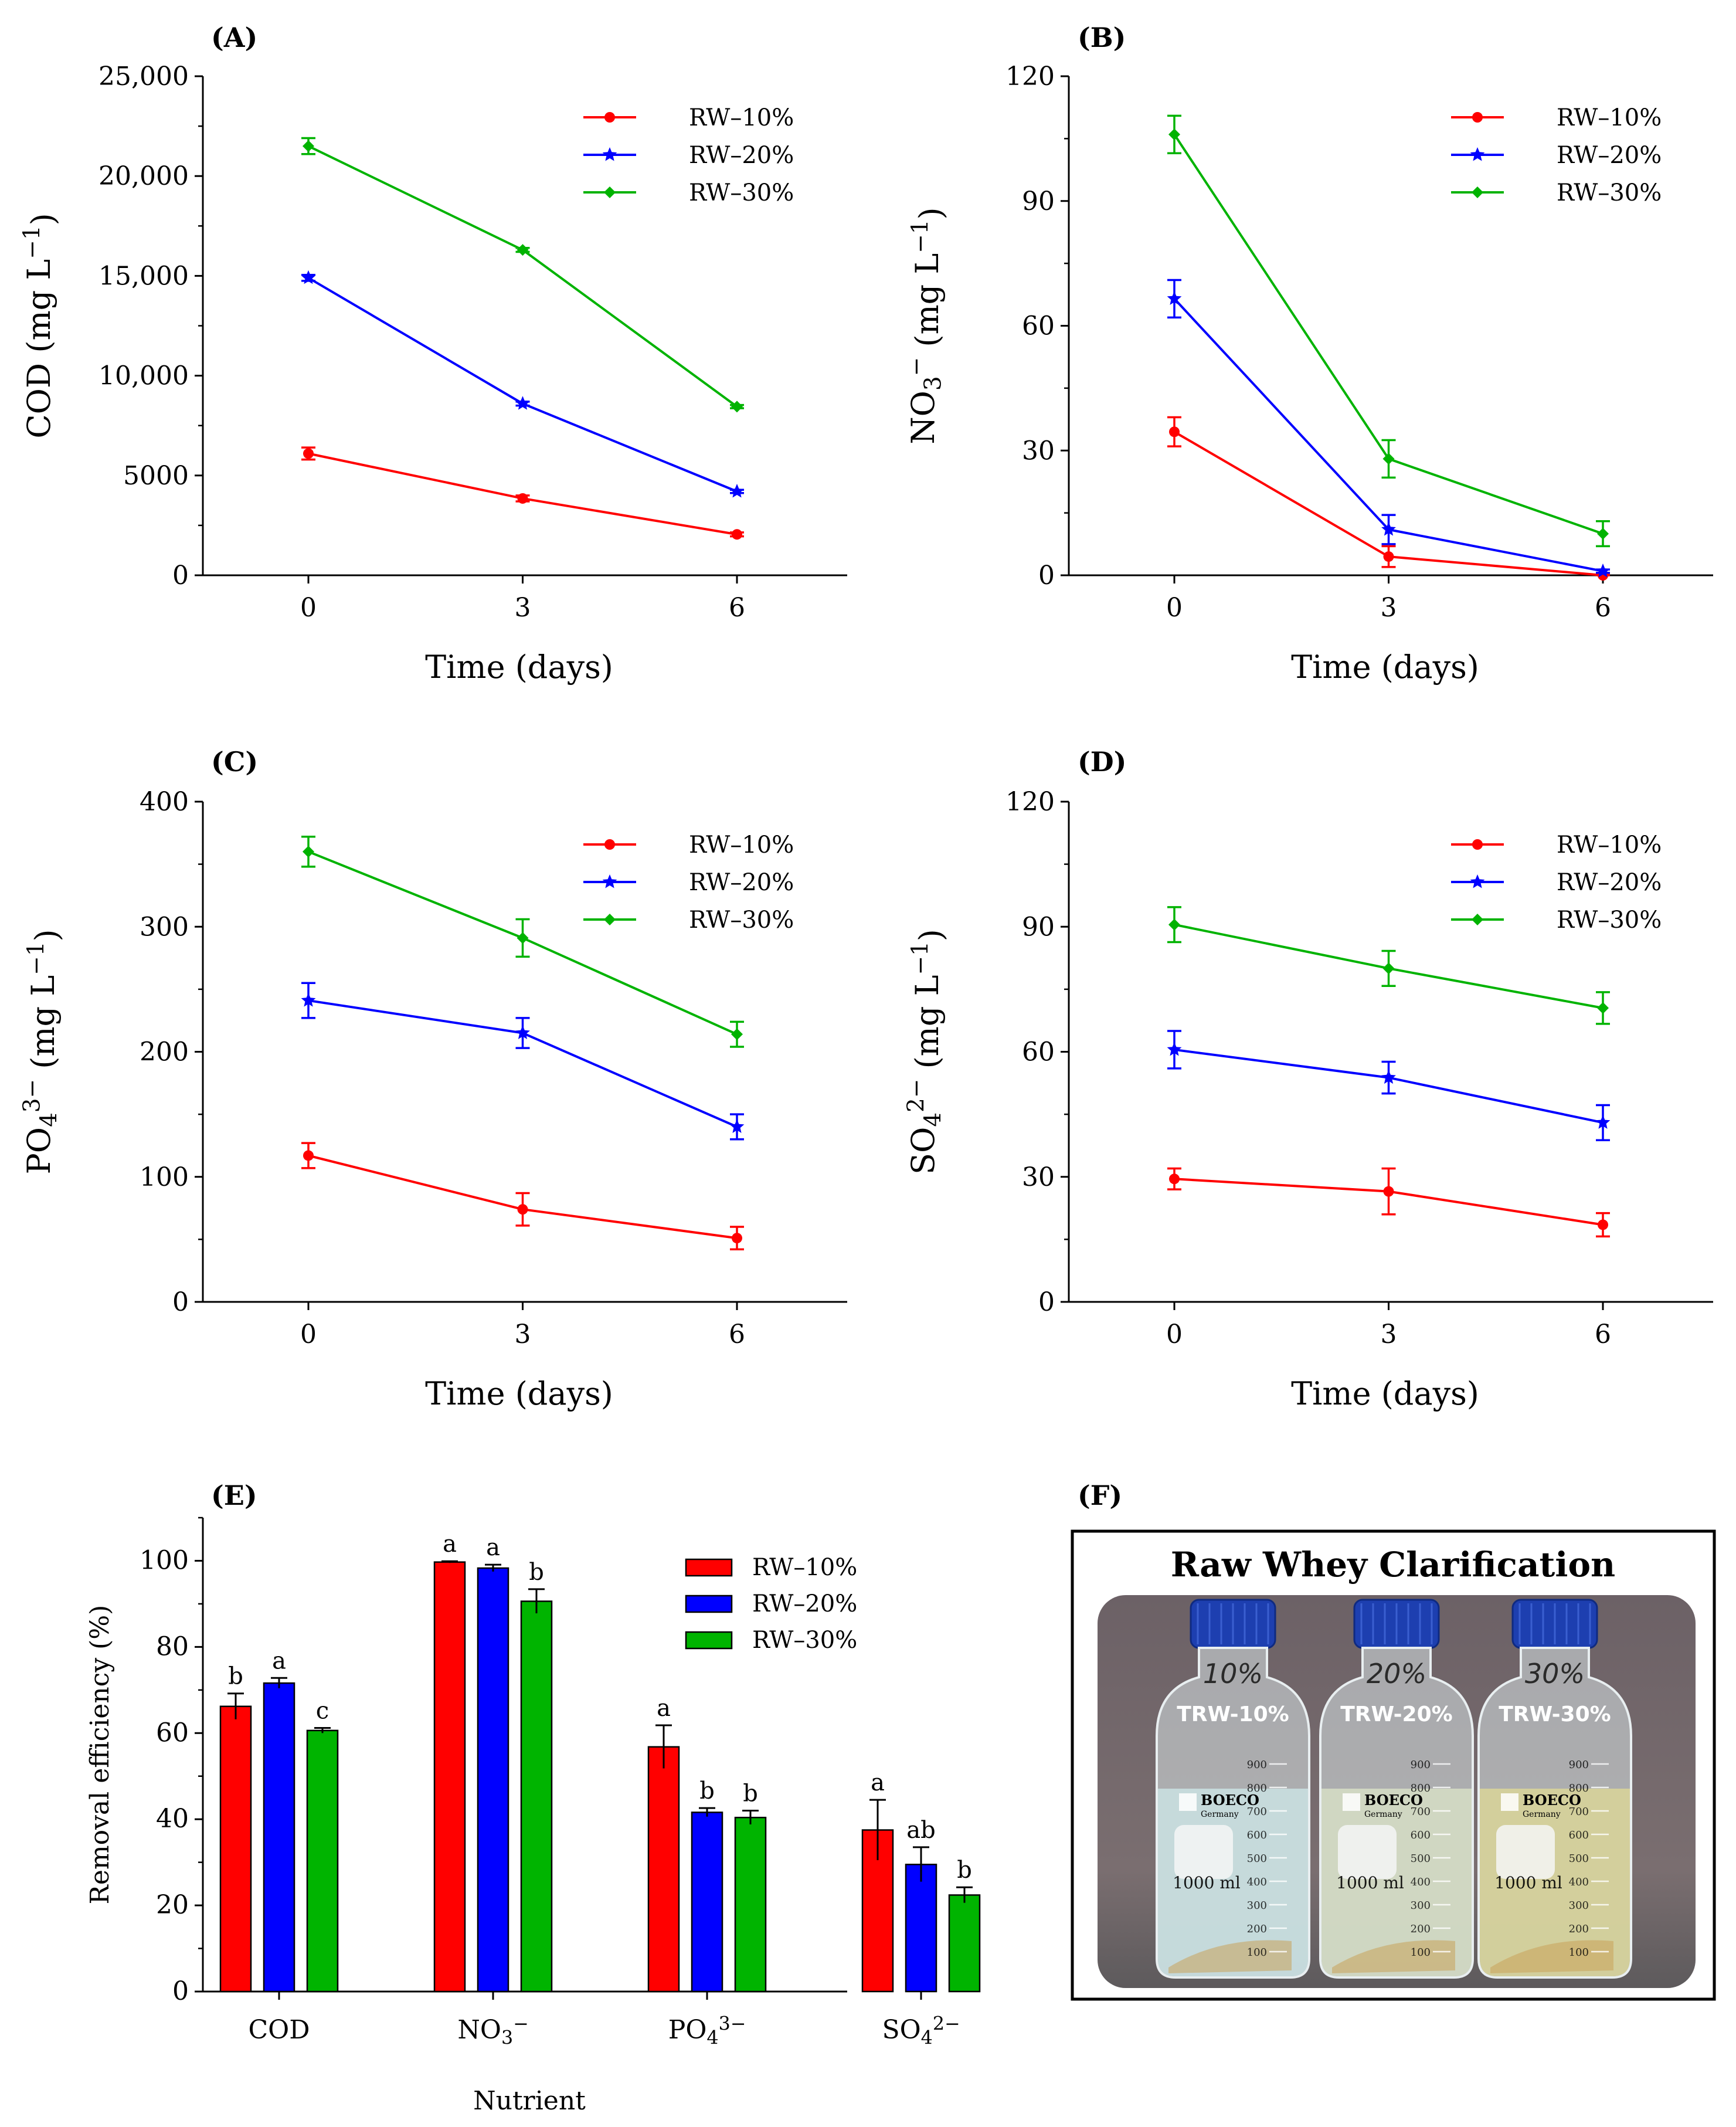  I want to click on y-tick-label: 120, so click(1030, 802).